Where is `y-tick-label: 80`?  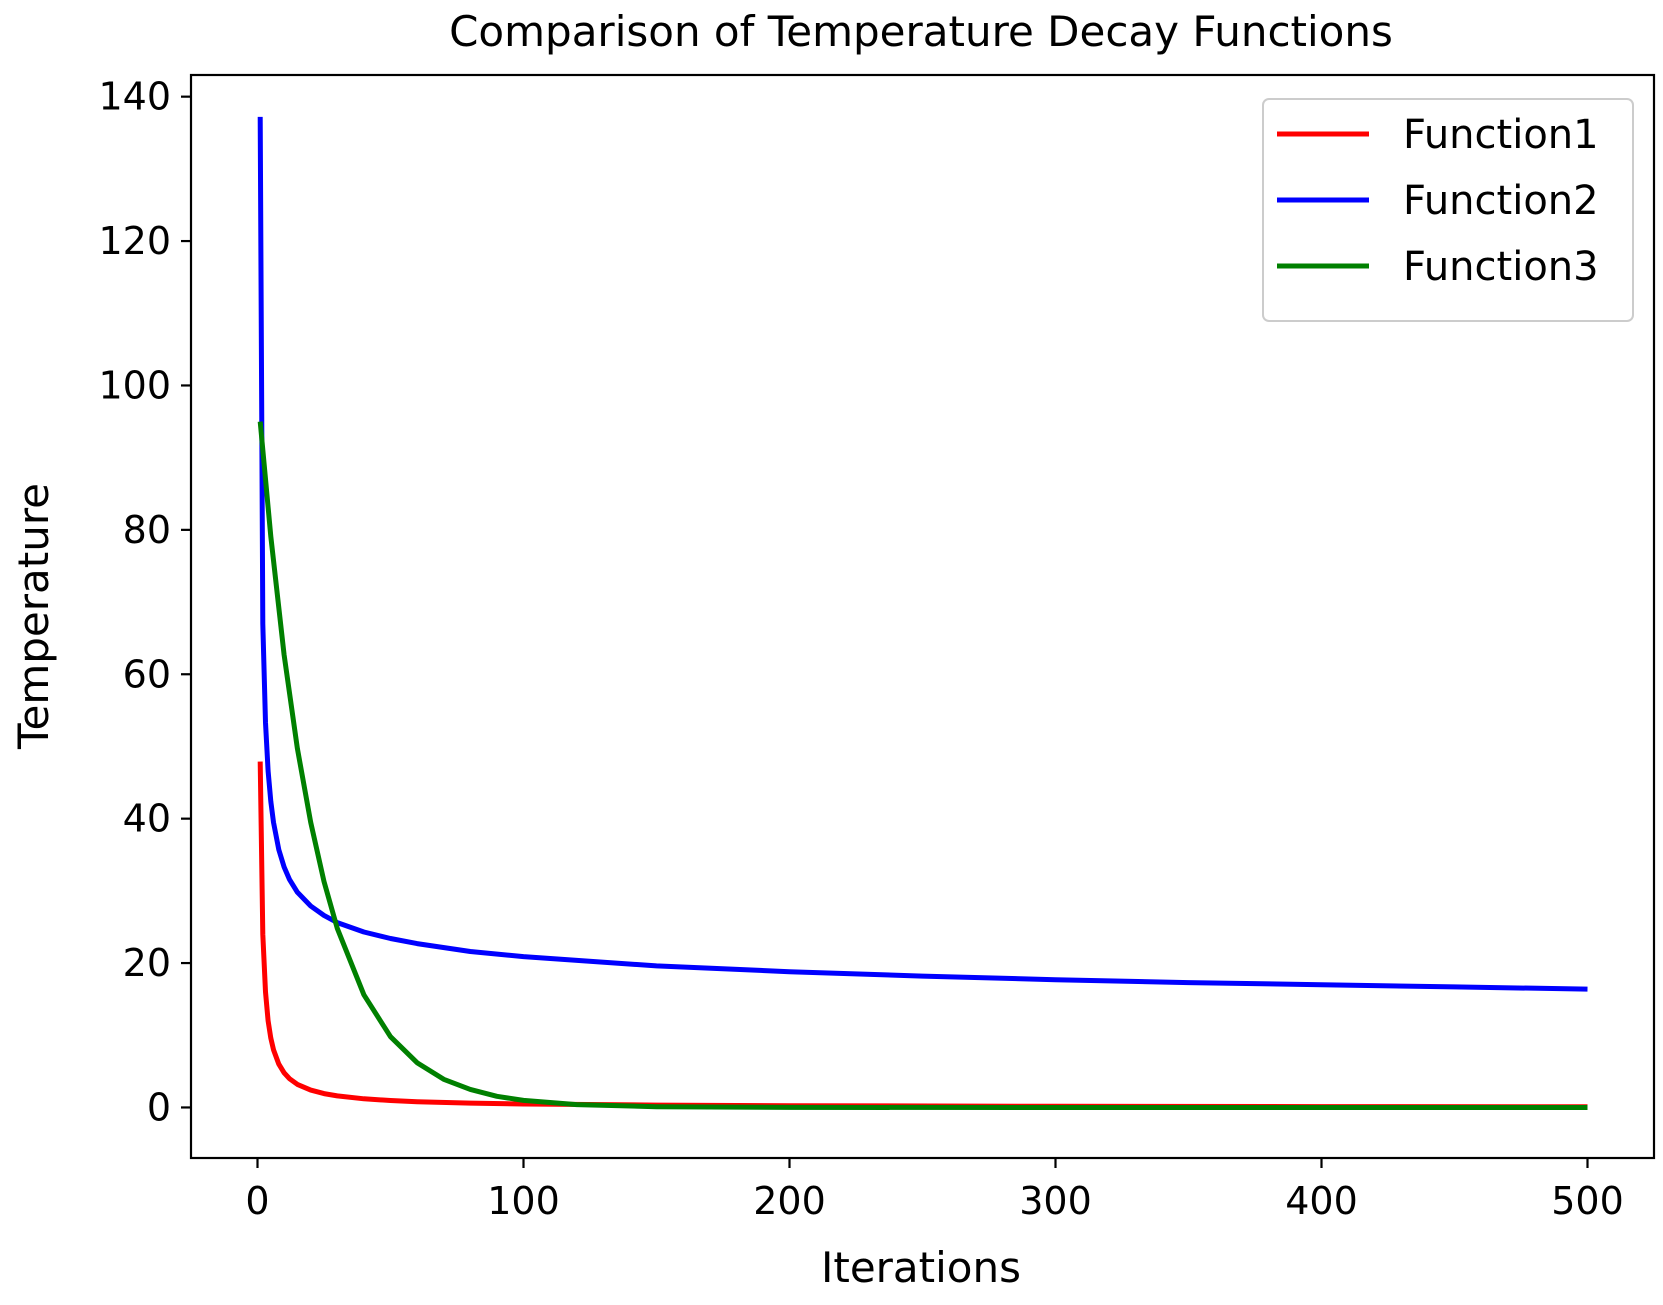 y-tick-label: 80 is located at coordinates (147, 530).